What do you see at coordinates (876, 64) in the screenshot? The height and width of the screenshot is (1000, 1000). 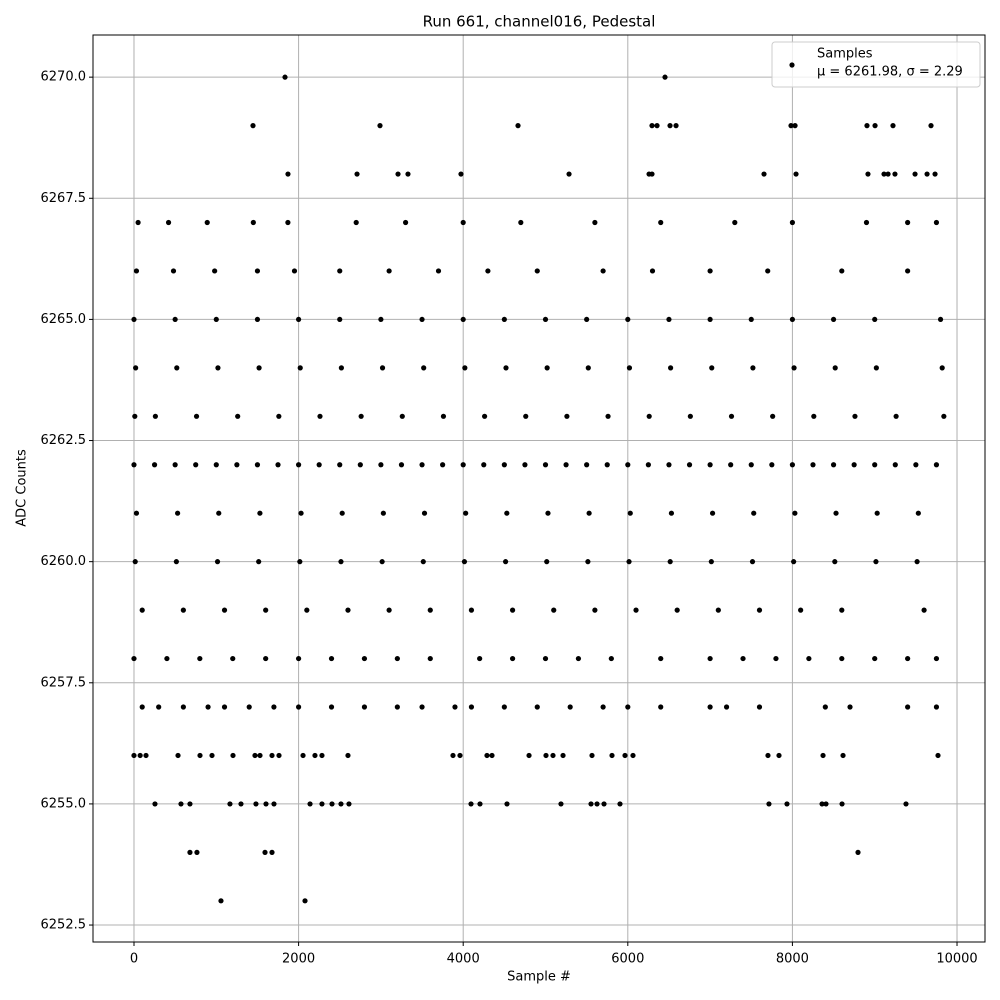 I see `legend-box` at bounding box center [876, 64].